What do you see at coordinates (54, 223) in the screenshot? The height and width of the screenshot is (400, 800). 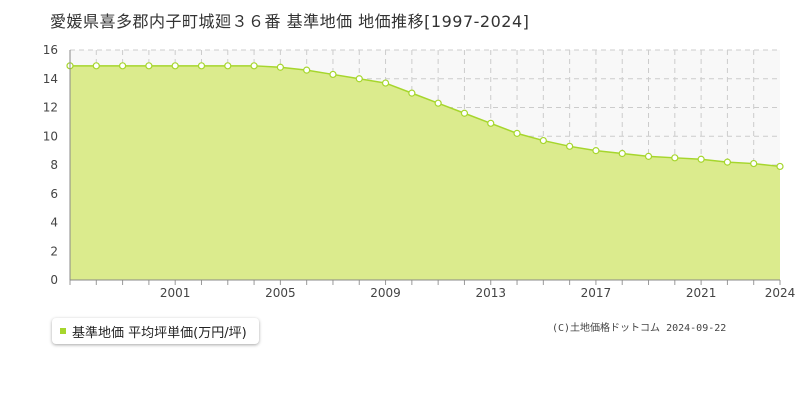 I see `y-tick-label: 4` at bounding box center [54, 223].